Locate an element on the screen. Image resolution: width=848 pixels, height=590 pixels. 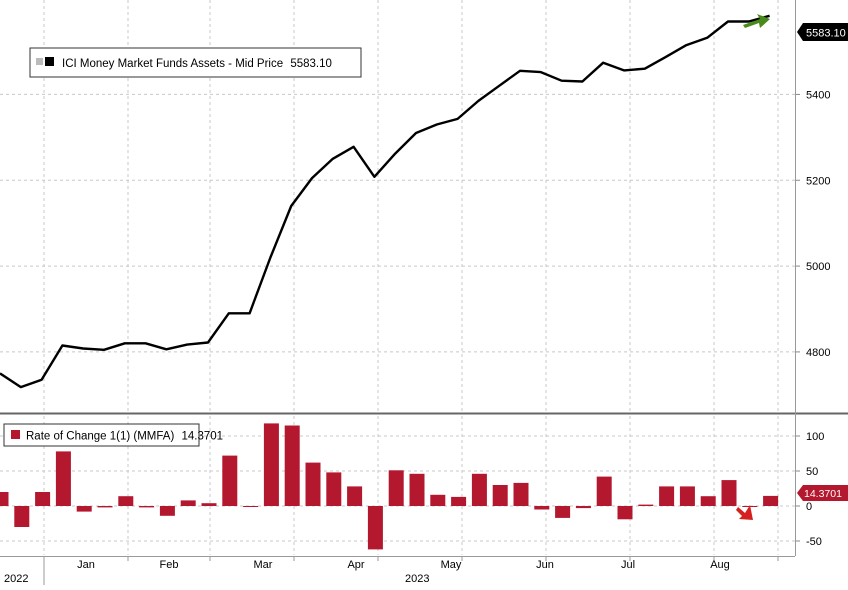
x-tick-label: Aug is located at coordinates (720, 565).